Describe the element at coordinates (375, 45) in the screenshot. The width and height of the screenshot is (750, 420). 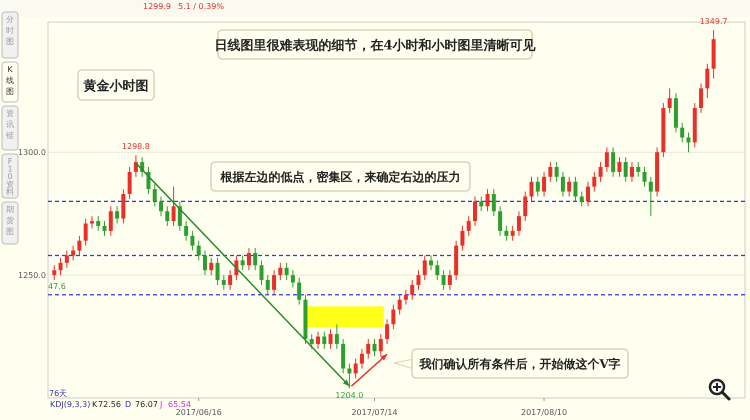
I see `annotation: 日线图里很难表现的细节，在4小时和小时图里清晰可见` at that location.